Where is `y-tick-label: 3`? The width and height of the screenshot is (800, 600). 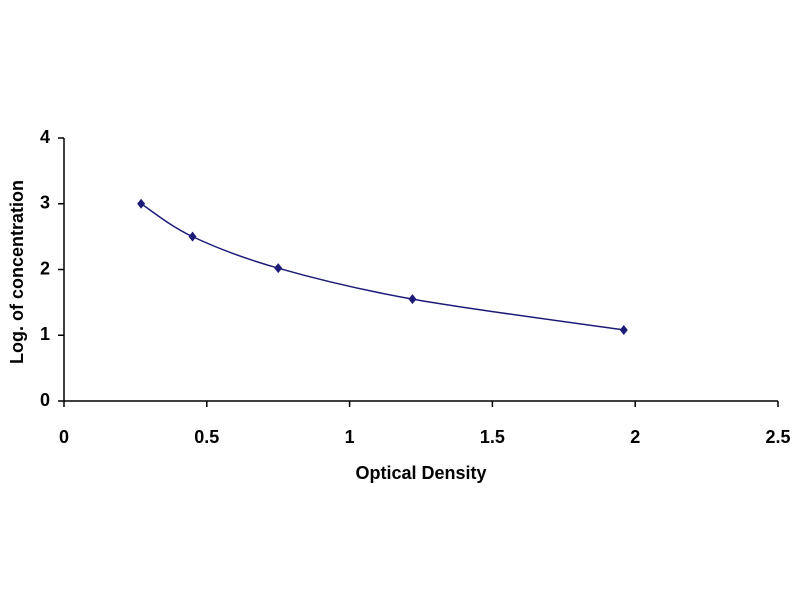
y-tick-label: 3 is located at coordinates (45, 203).